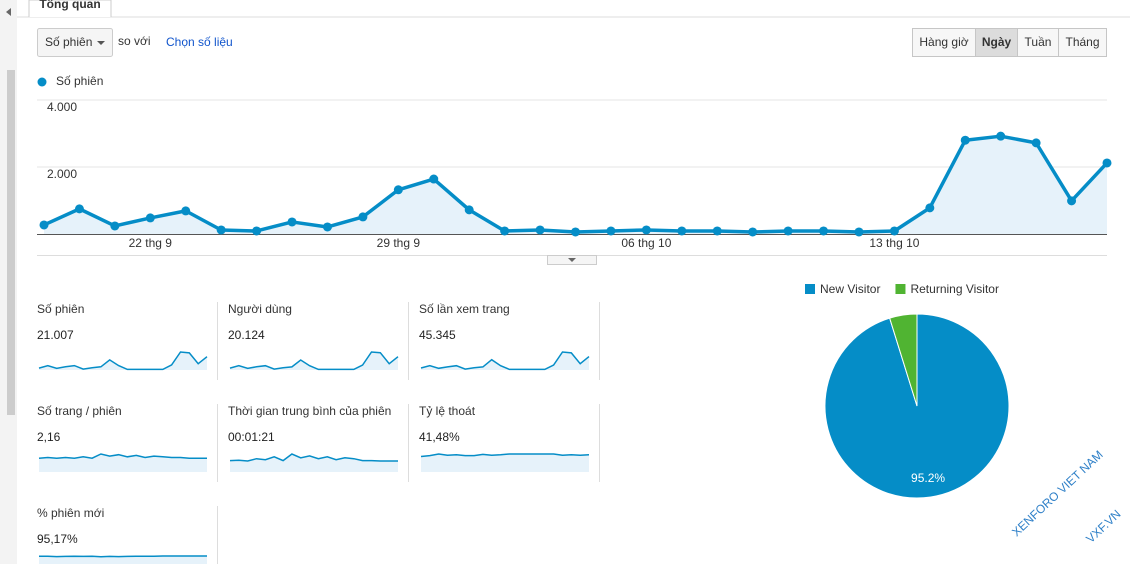 Image resolution: width=1130 pixels, height=564 pixels. Describe the element at coordinates (199, 42) in the screenshot. I see `choose-link: Chọn số liệu` at that location.